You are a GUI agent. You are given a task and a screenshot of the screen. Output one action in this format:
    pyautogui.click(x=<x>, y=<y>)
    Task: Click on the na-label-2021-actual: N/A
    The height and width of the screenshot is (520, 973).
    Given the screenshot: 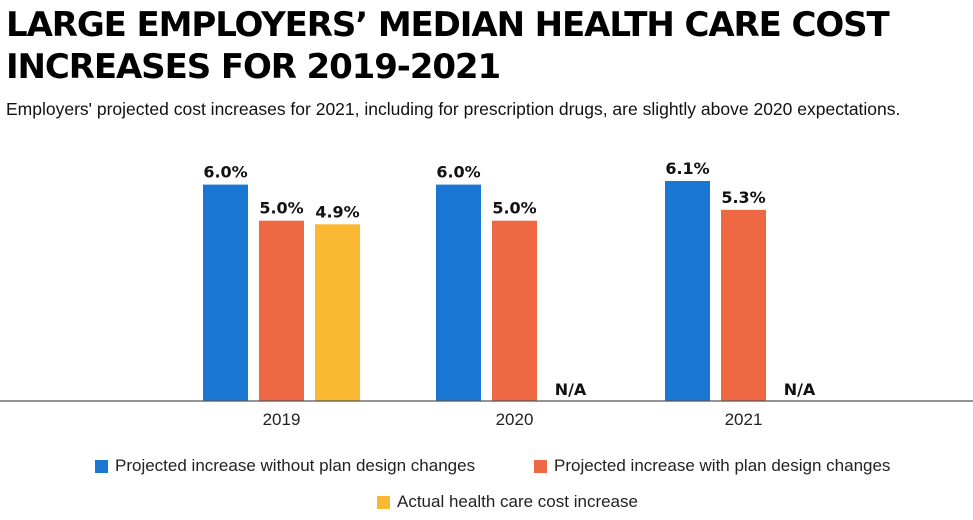 What is the action you would take?
    pyautogui.click(x=800, y=389)
    